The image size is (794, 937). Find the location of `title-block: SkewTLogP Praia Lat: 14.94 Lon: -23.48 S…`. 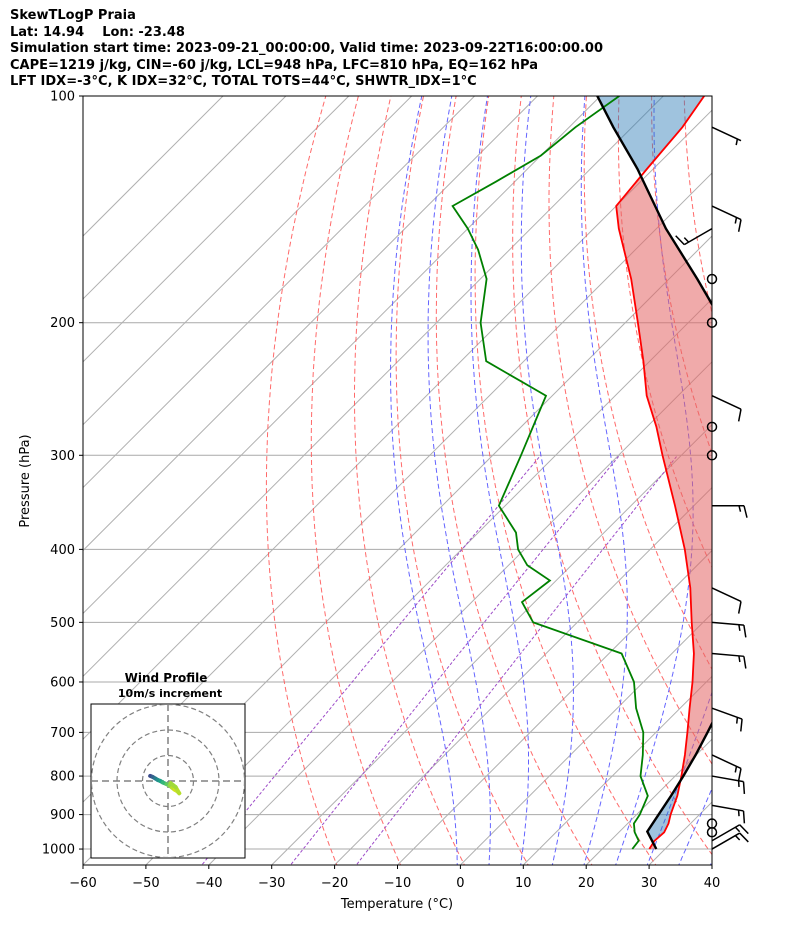

title-block: SkewTLogP Praia Lat: 14.94 Lon: -23.48 S… is located at coordinates (306, 49).